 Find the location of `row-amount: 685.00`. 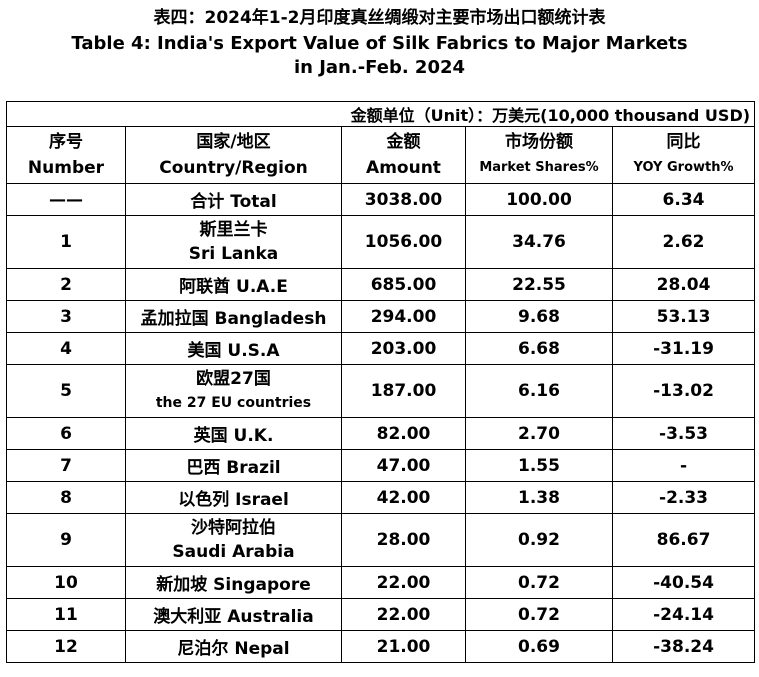

row-amount: 685.00 is located at coordinates (403, 284).